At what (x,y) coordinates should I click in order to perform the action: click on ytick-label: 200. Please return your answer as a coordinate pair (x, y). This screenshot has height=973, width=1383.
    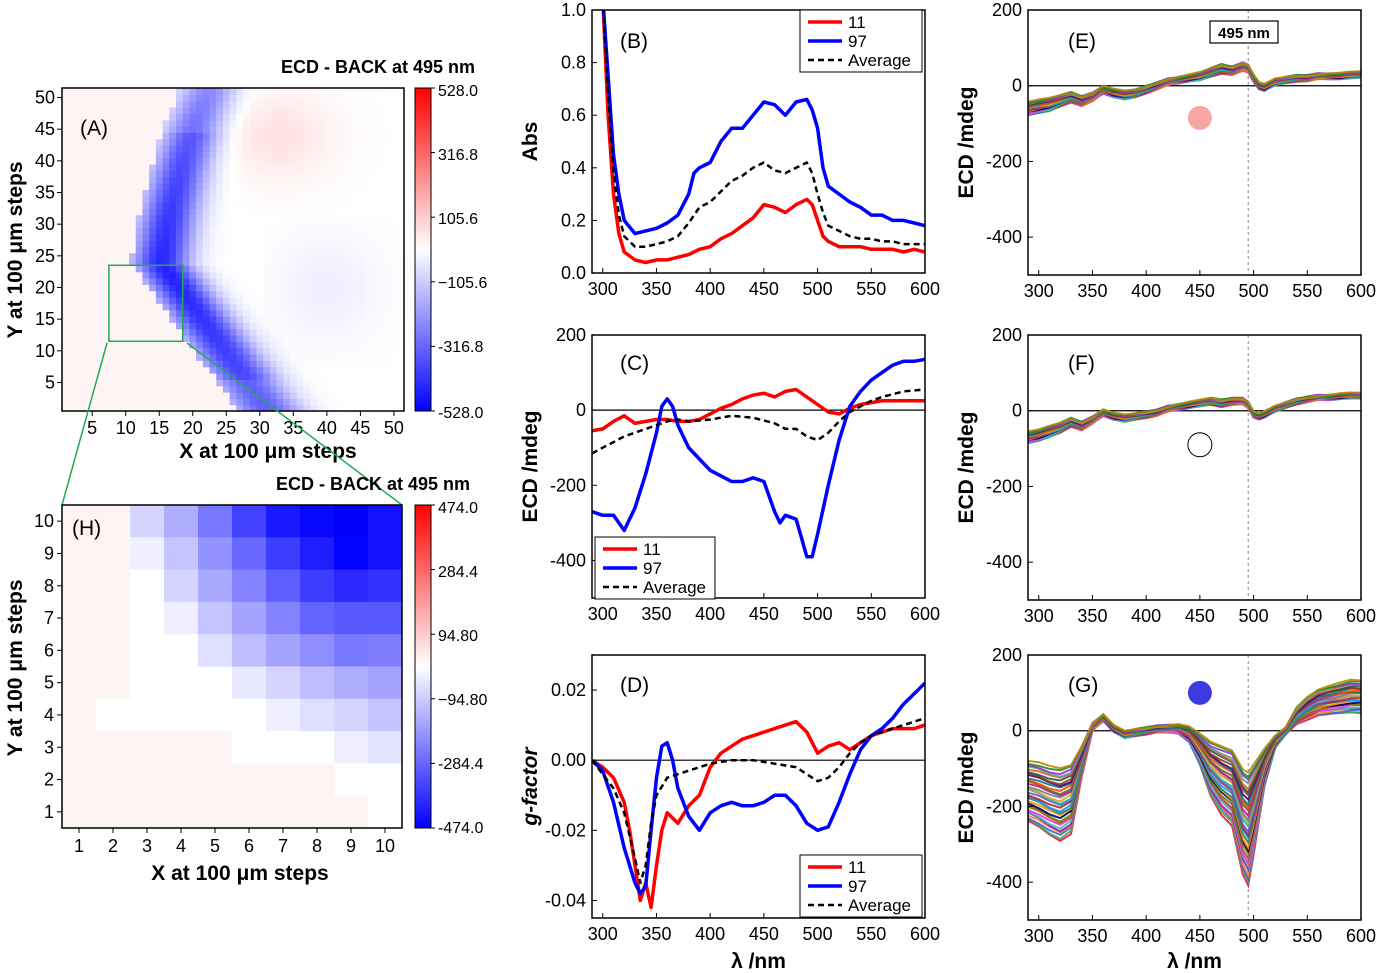
    Looking at the image, I should click on (1007, 10).